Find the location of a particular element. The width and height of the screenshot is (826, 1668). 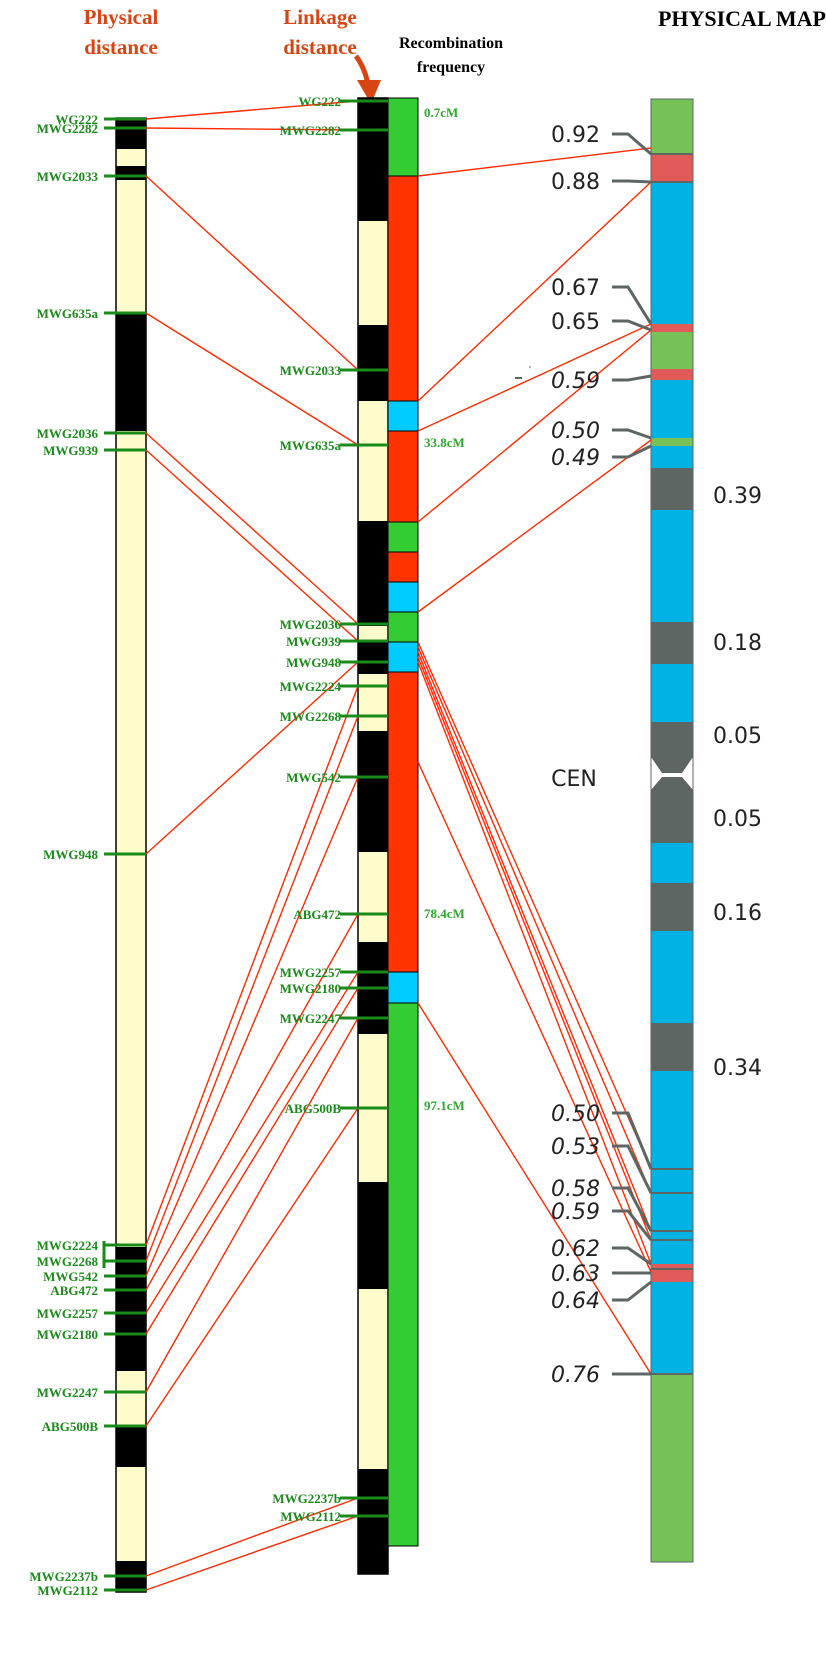

mid-marker-label: MWG948 is located at coordinates (313, 662).